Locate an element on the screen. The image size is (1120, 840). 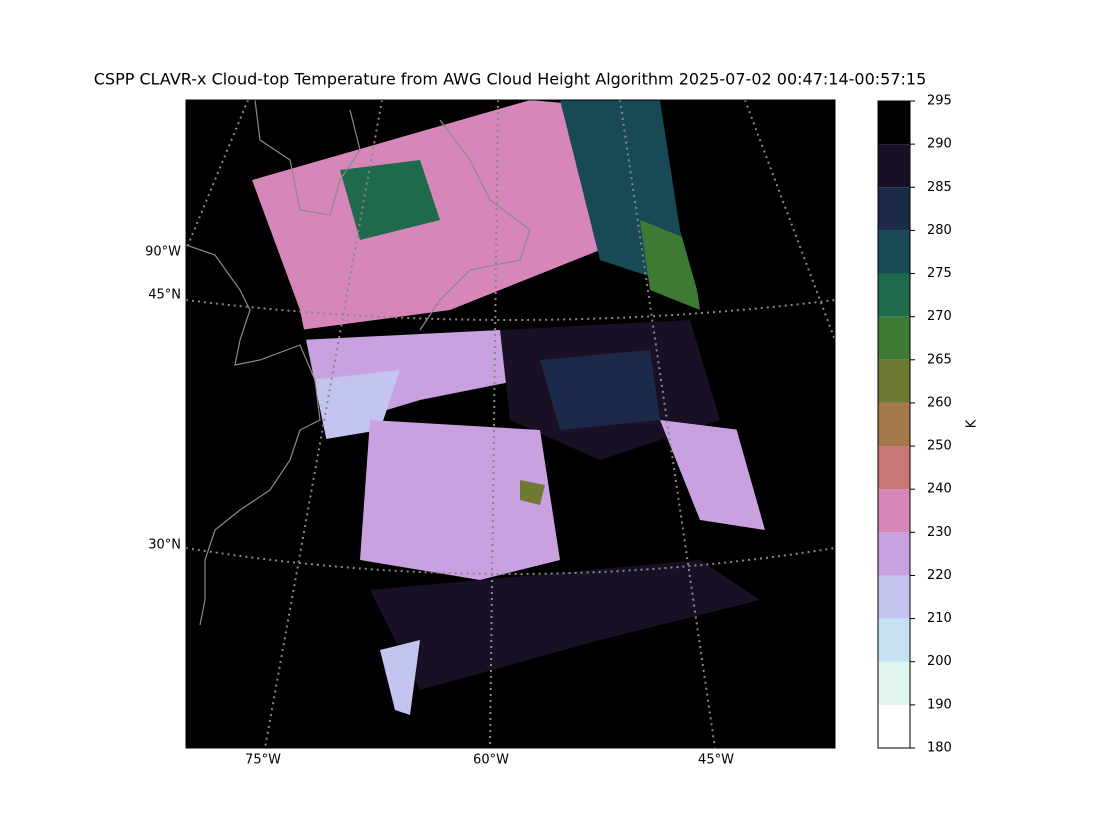
tick-label: 290 is located at coordinates (939, 144).